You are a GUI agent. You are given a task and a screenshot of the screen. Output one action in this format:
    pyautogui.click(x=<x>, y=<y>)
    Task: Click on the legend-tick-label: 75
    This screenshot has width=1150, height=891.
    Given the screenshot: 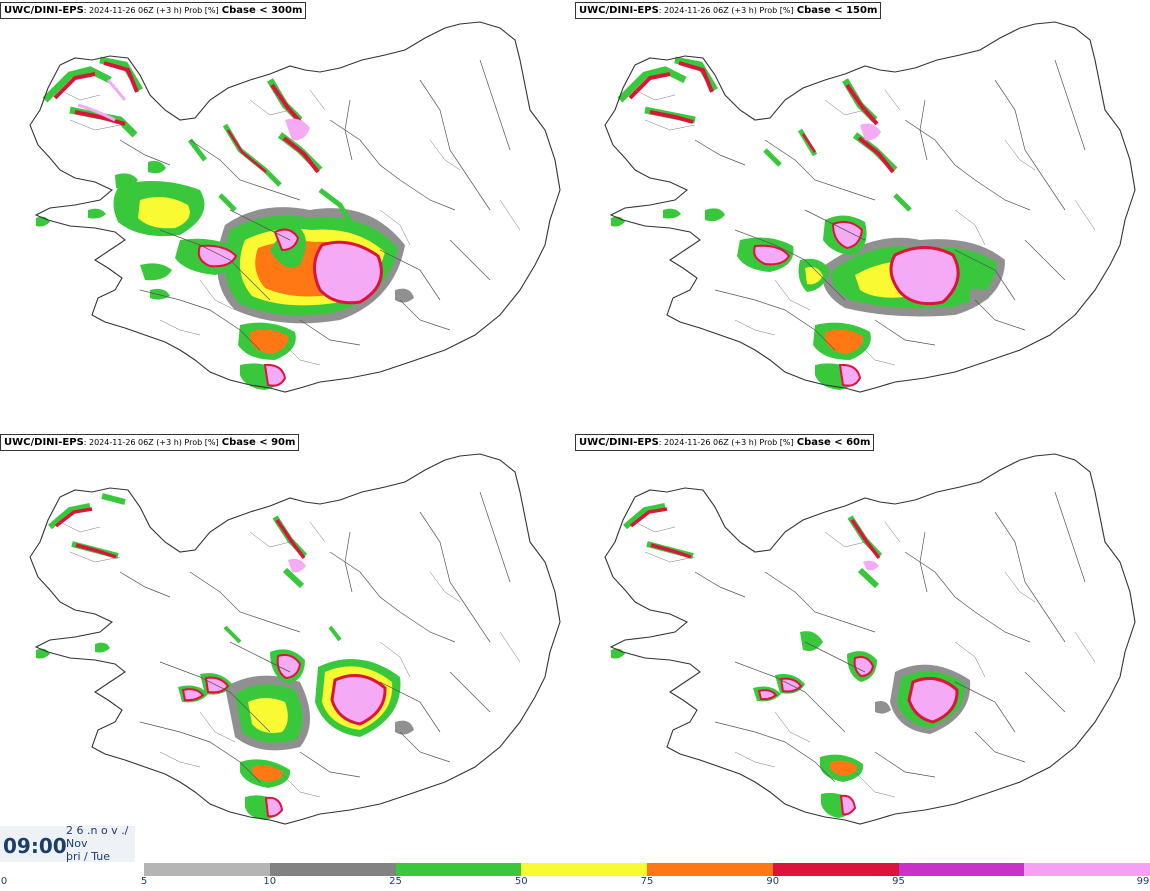 What is the action you would take?
    pyautogui.click(x=647, y=881)
    